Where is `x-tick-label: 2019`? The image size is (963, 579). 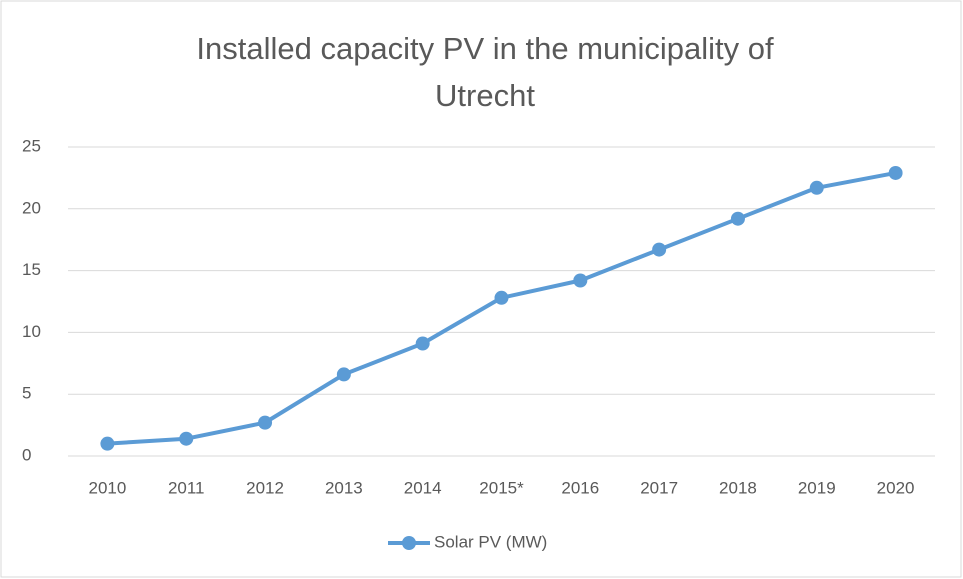 x-tick-label: 2019 is located at coordinates (817, 487).